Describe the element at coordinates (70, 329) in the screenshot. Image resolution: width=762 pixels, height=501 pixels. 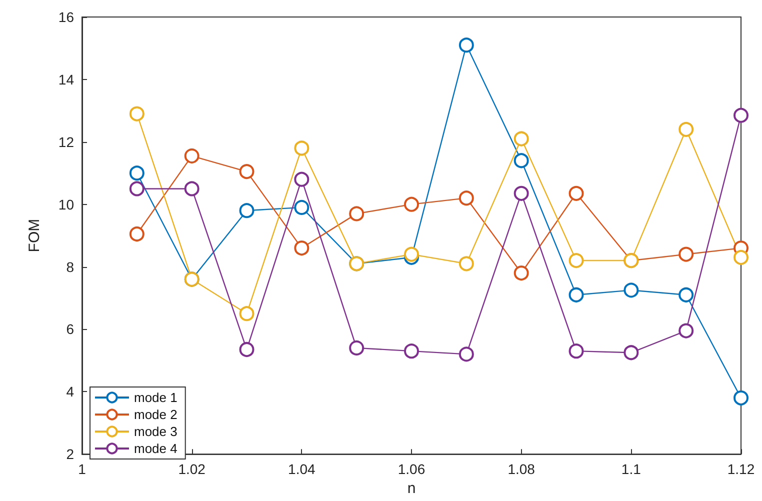
I see `y-tick-label: 6` at that location.